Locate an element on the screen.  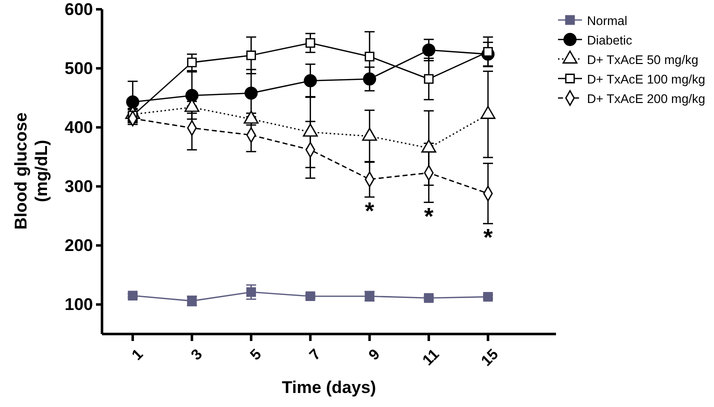
x-tick-label: 15 is located at coordinates (490, 358).